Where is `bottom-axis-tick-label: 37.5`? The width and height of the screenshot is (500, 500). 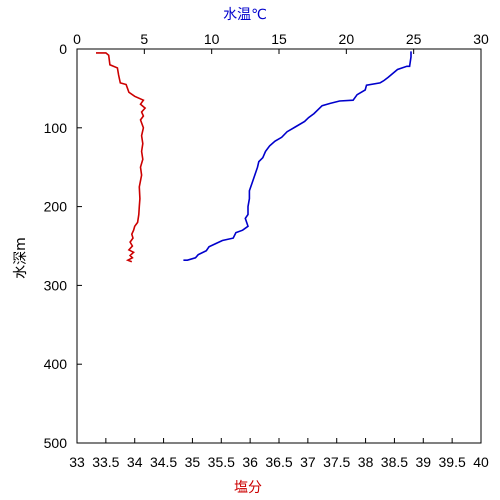 bottom-axis-tick-label: 37.5 is located at coordinates (336, 462).